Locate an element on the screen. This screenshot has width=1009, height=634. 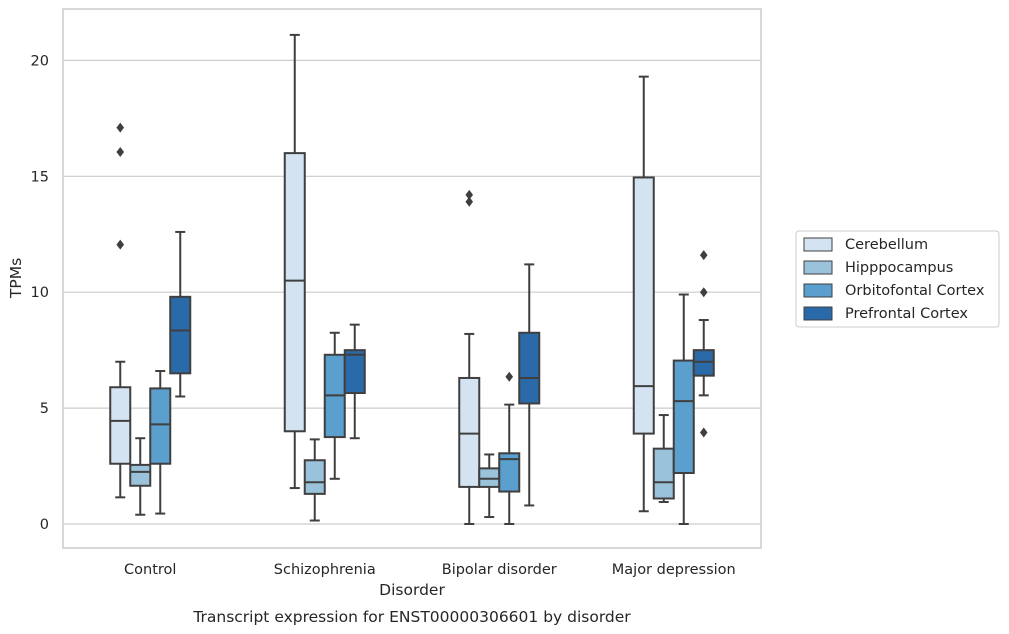
y-axis-title: TPMs is located at coordinates (16, 278).